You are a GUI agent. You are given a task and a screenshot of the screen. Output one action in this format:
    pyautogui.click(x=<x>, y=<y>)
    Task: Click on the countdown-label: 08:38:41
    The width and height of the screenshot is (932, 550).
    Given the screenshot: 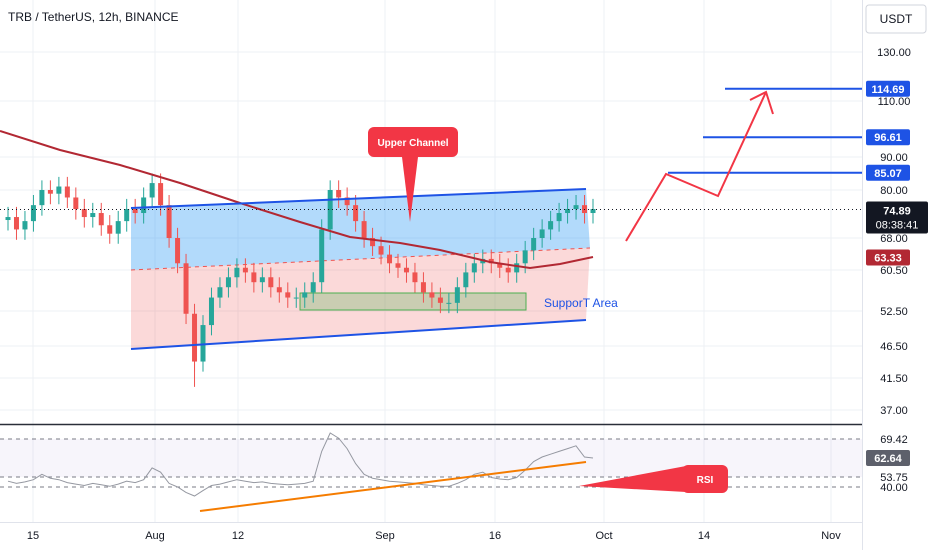 What is the action you would take?
    pyautogui.click(x=897, y=225)
    